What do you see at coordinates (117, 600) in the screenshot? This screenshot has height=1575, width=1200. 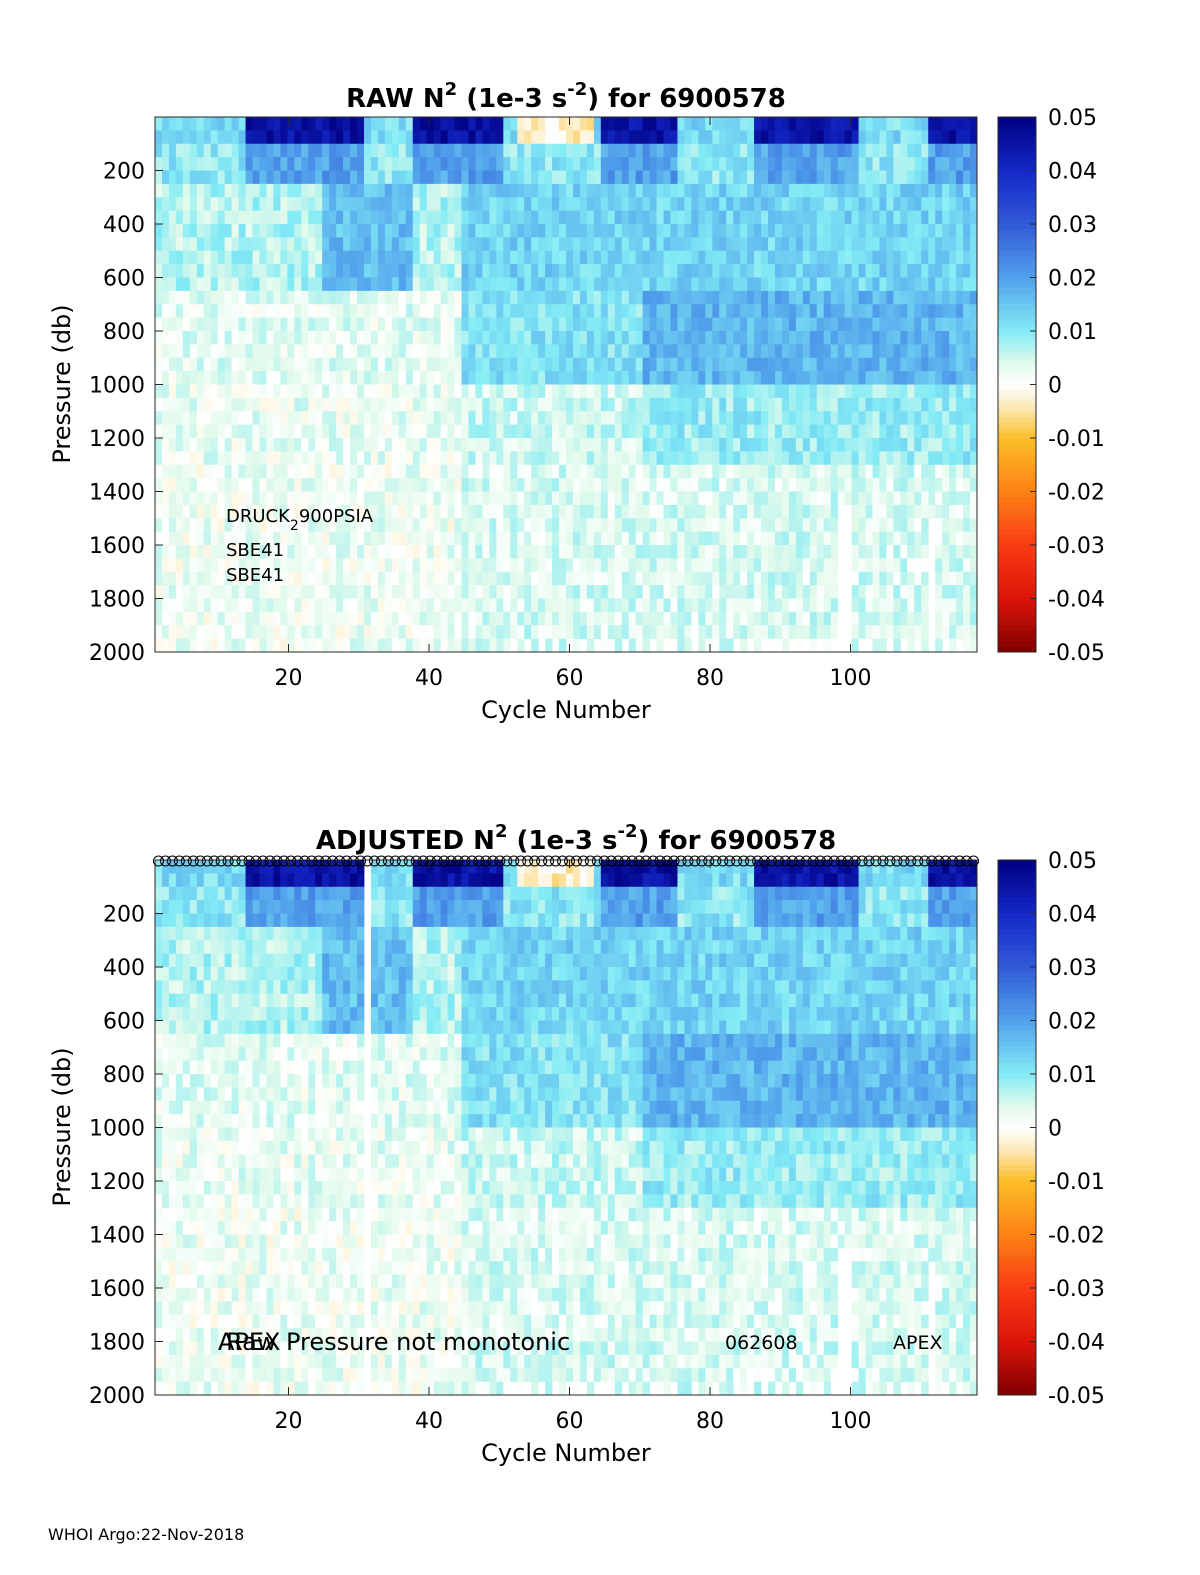 I see `y-tick-label: 1800` at bounding box center [117, 600].